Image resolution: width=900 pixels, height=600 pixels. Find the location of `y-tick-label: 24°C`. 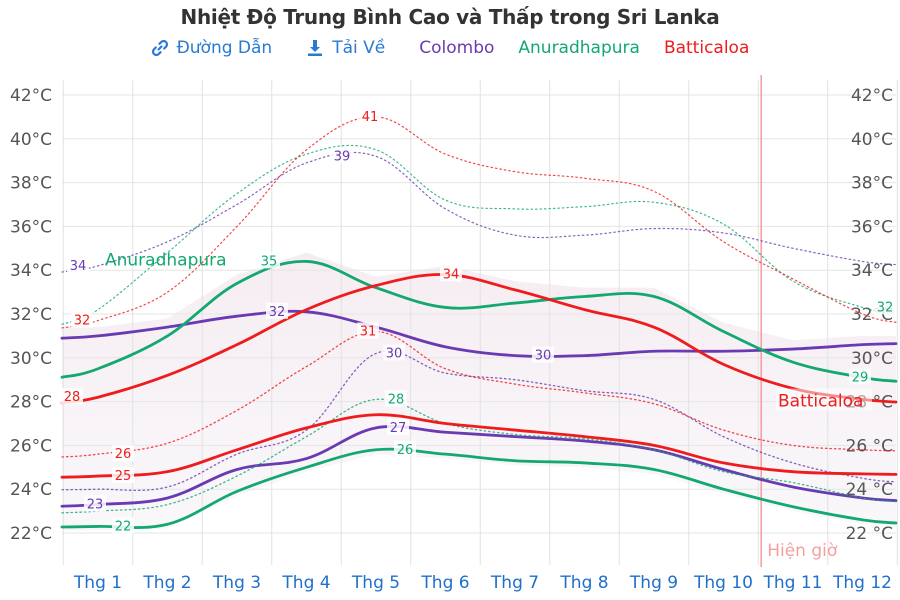

y-tick-label: 24°C is located at coordinates (31, 490).